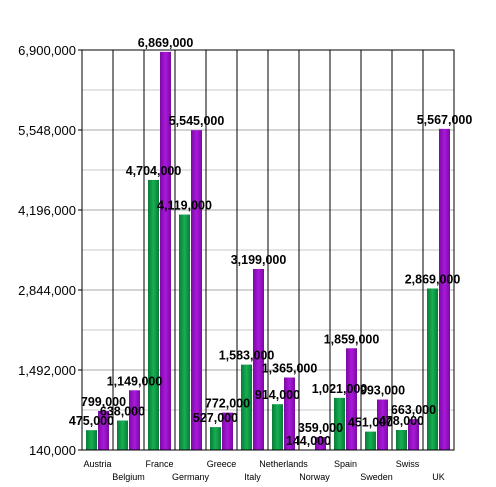  Describe the element at coordinates (128, 477) in the screenshot. I see `x-tick-label: Belgium` at that location.